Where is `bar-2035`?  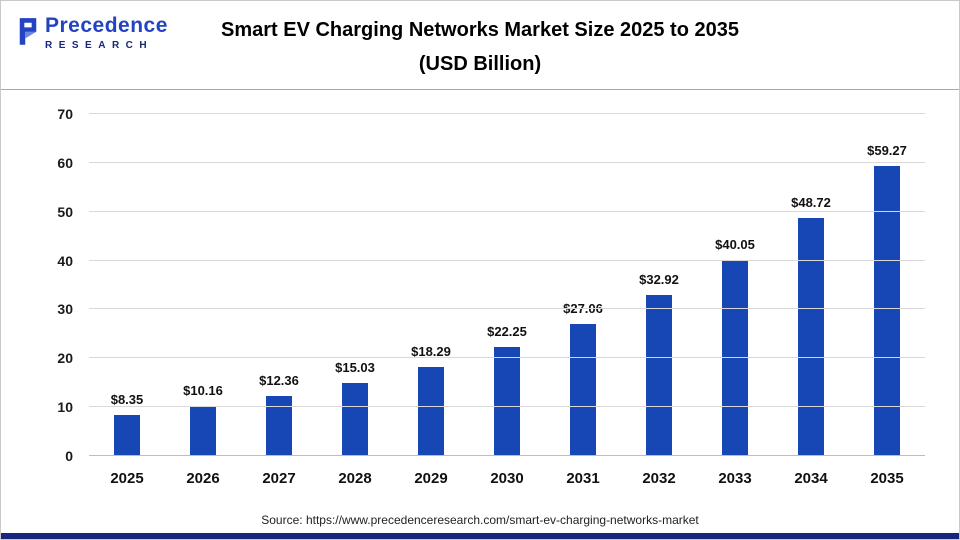 bar-2035 is located at coordinates (887, 311).